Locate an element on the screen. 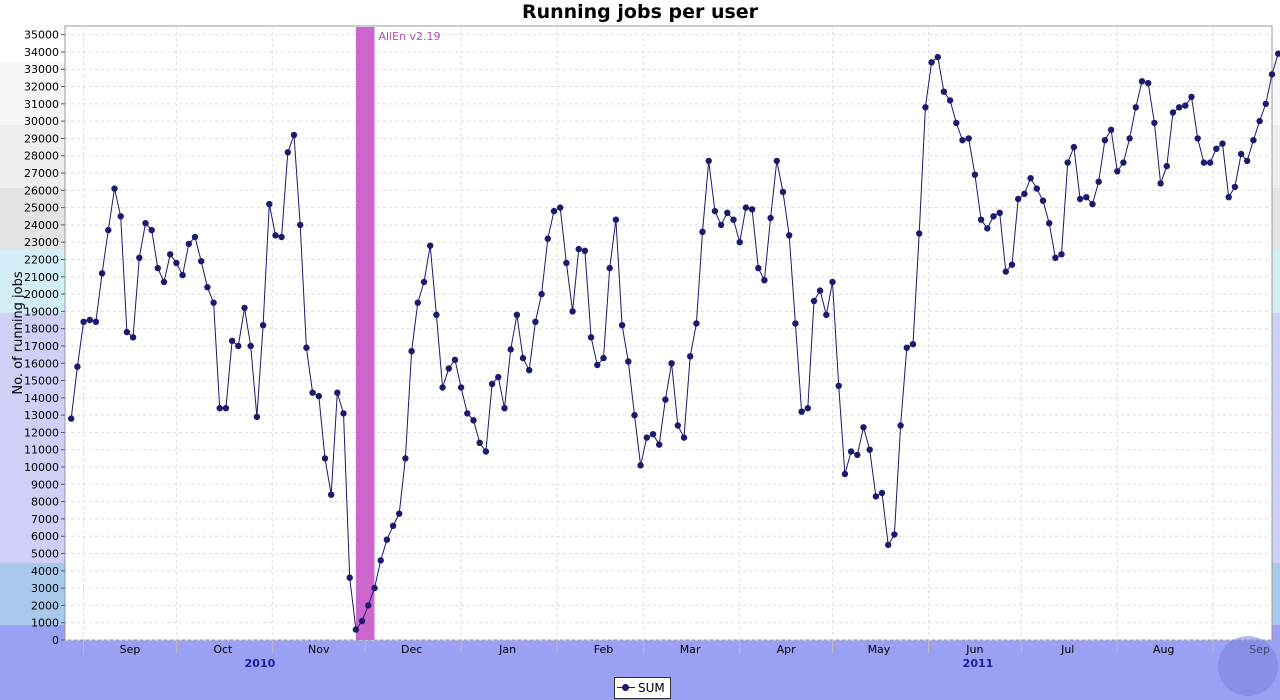 The width and height of the screenshot is (1280, 700). y-tick-label: 32000 is located at coordinates (41, 87).